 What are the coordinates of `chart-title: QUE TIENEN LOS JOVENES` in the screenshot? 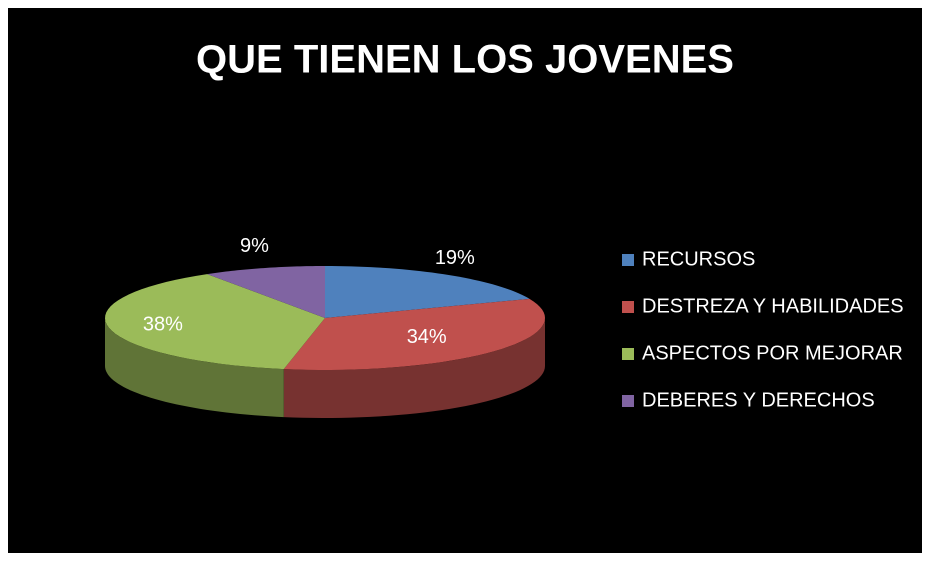 It's located at (465, 60).